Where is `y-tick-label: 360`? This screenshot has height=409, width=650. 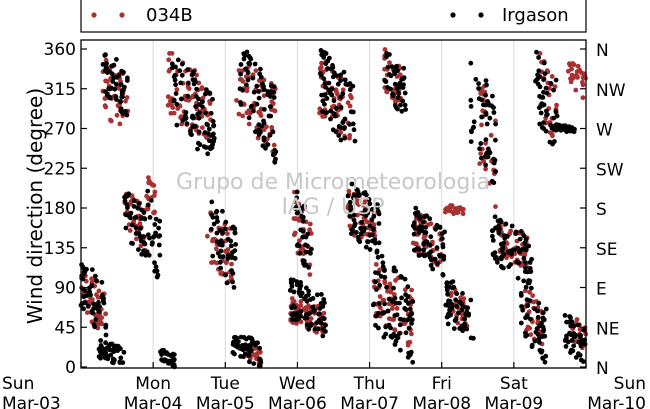 y-tick-label: 360 is located at coordinates (60, 50).